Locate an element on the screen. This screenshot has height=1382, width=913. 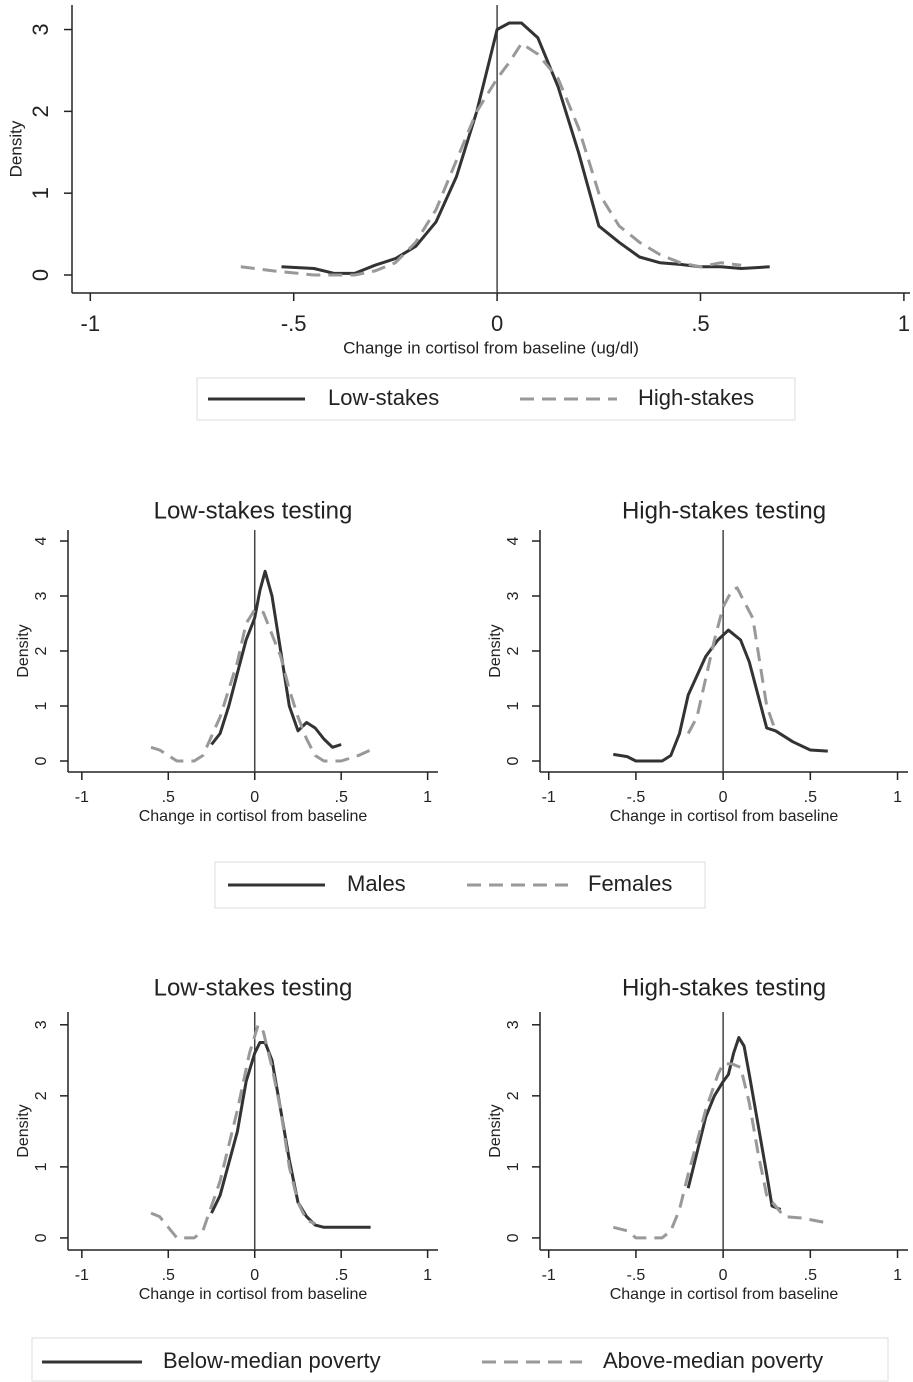
legend-label: Above-median poverty is located at coordinates (713, 1360).